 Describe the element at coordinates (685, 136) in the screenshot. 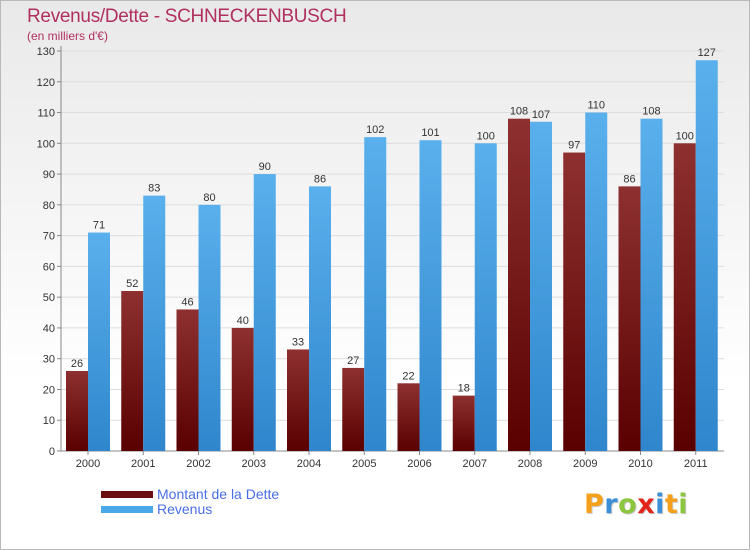

I see `data-label-debt: 100` at that location.